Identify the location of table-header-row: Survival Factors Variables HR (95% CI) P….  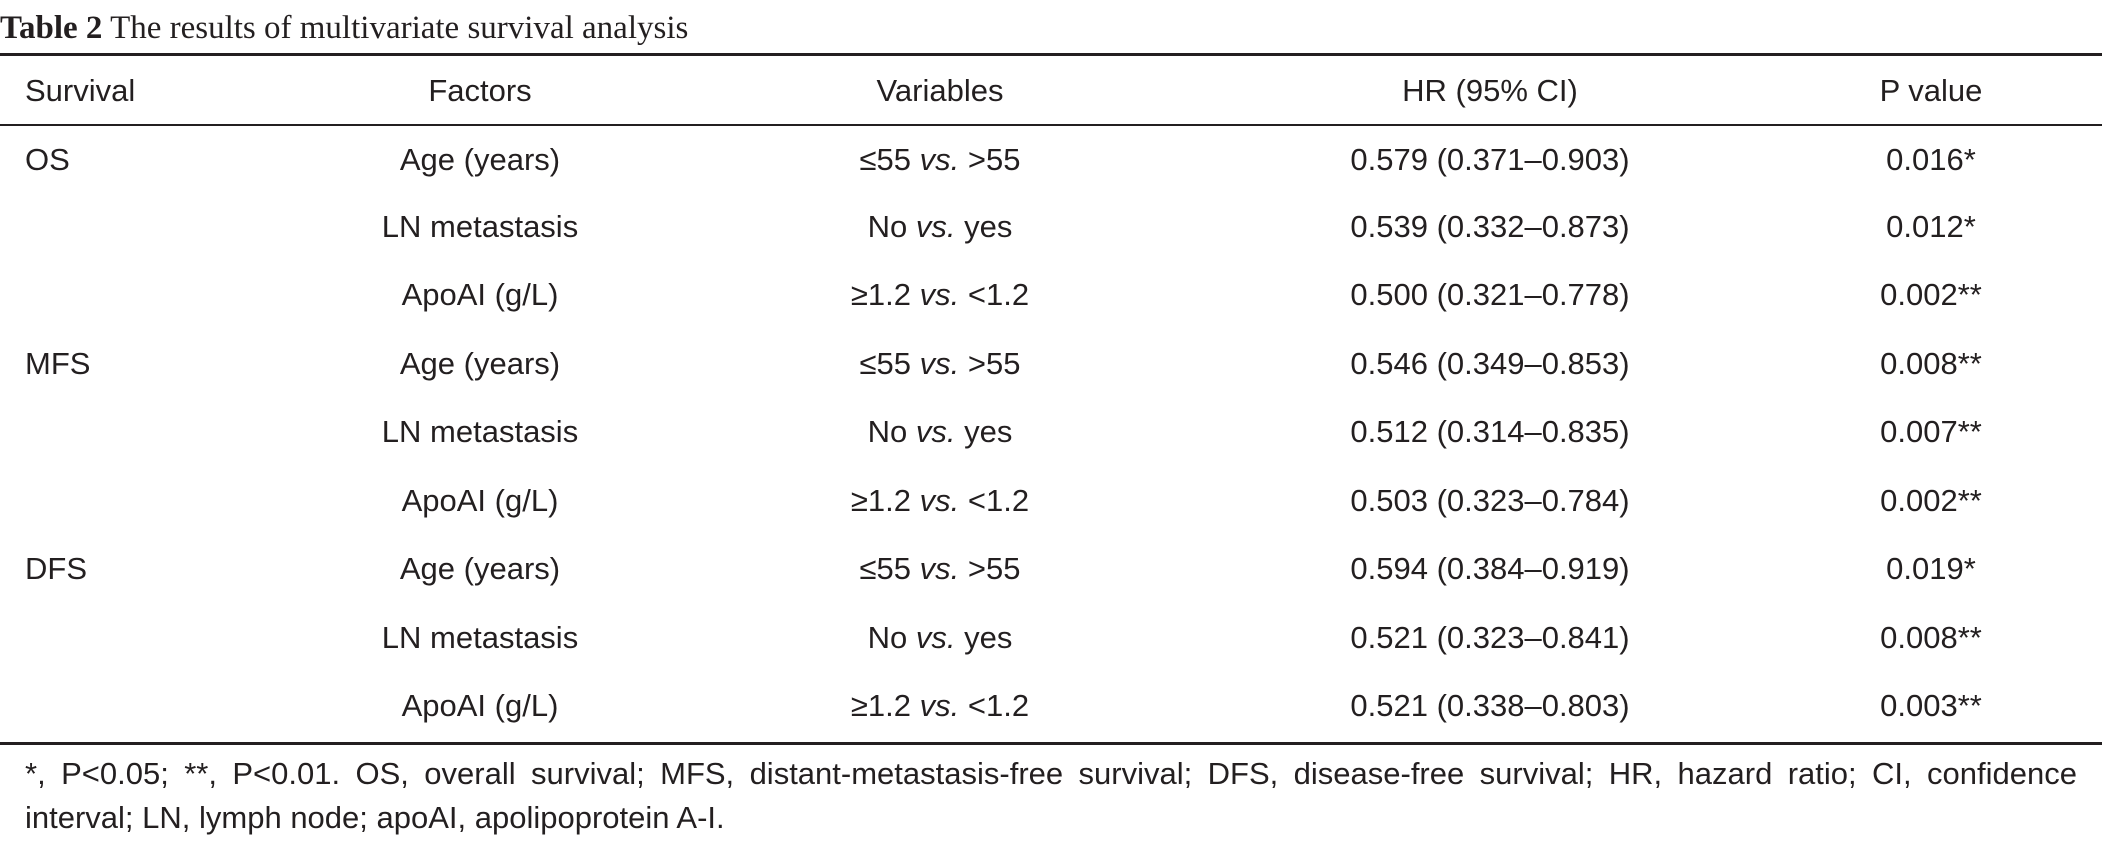
(1051, 90).